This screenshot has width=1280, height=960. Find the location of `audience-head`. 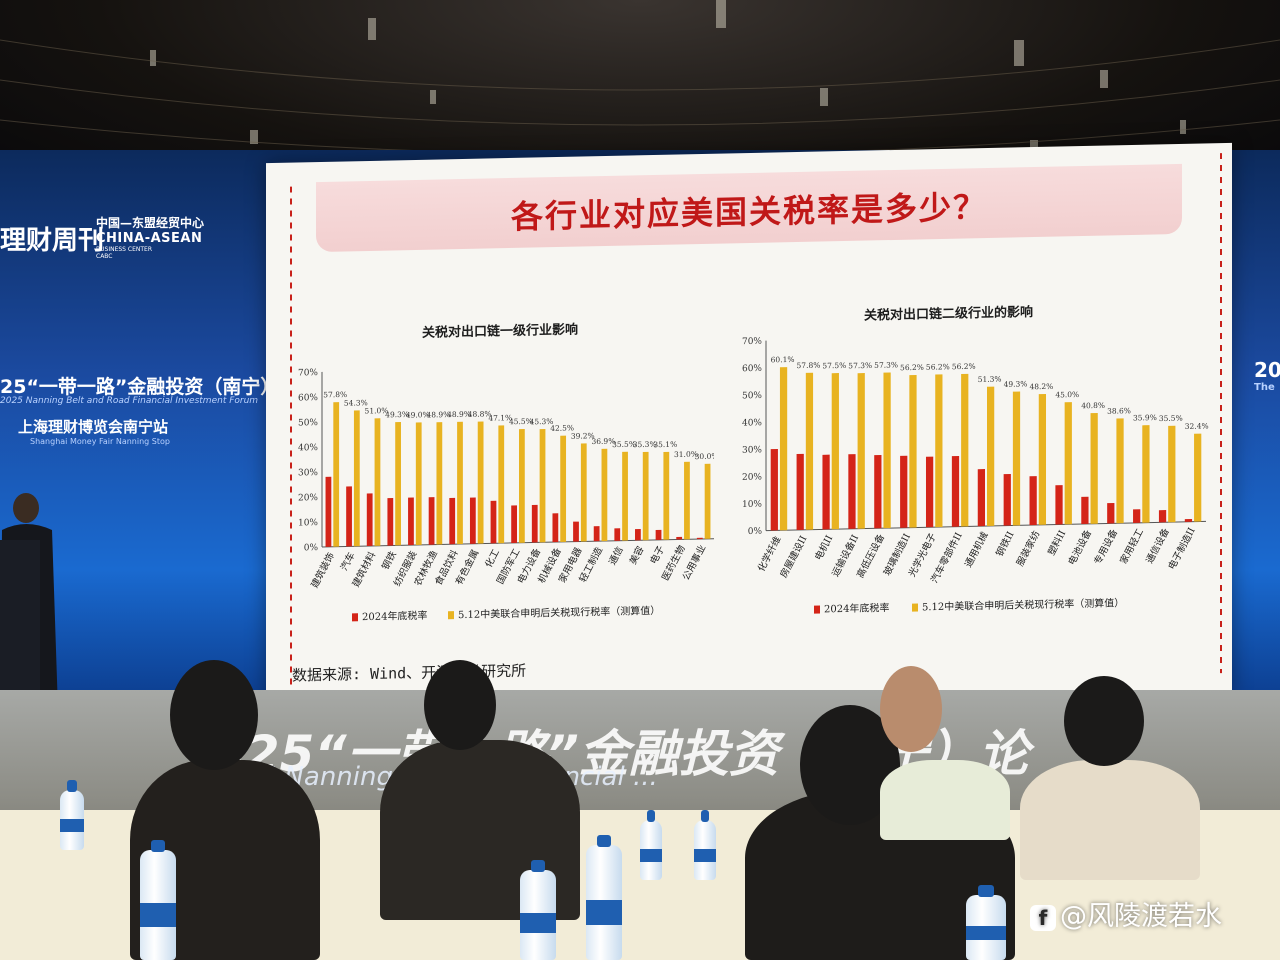

audience-head is located at coordinates (460, 705).